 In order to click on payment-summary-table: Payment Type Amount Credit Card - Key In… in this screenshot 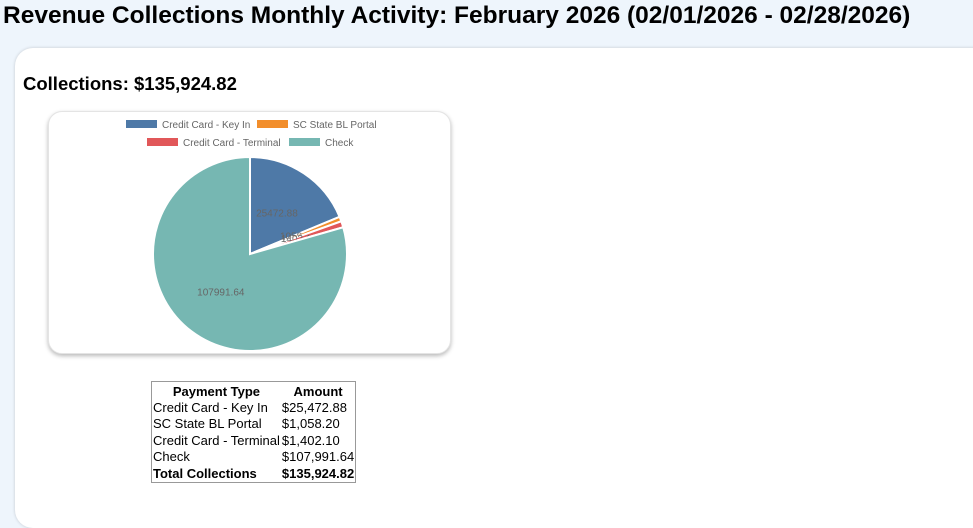, I will do `click(254, 432)`.